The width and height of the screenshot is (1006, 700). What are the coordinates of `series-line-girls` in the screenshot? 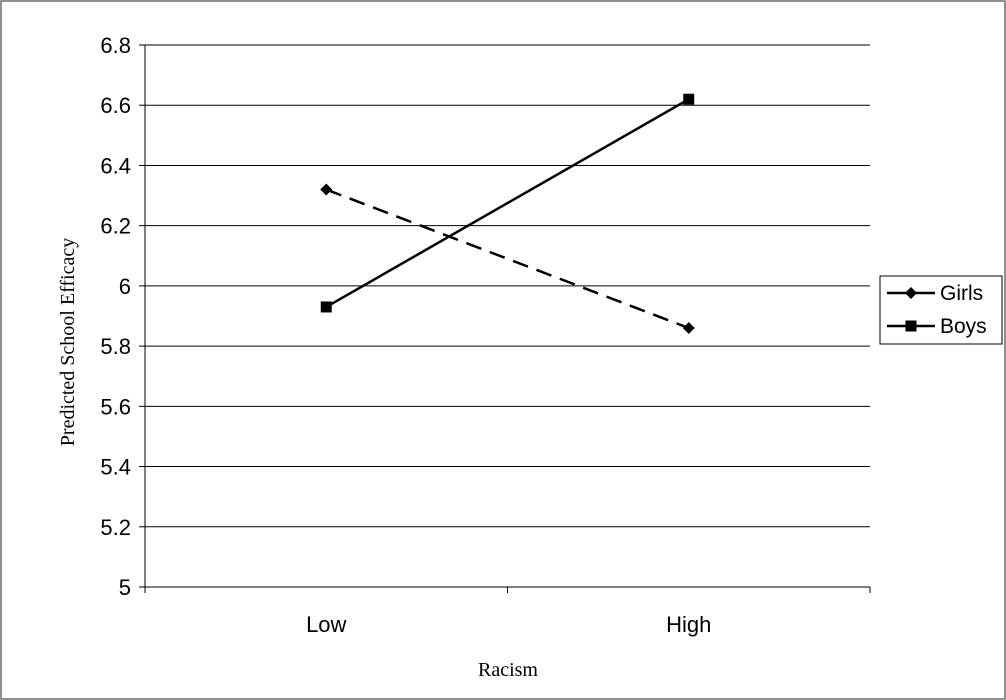 It's located at (507, 259).